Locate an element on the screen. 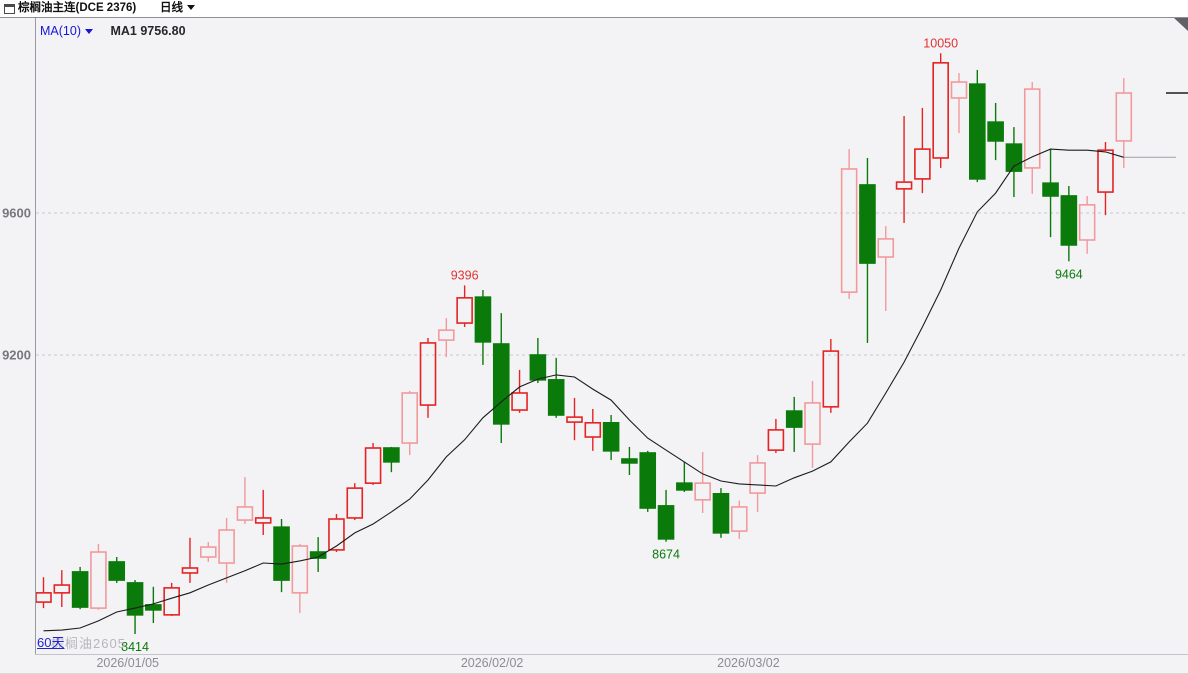 The width and height of the screenshot is (1188, 674). price-annotation: 8674 is located at coordinates (666, 555).